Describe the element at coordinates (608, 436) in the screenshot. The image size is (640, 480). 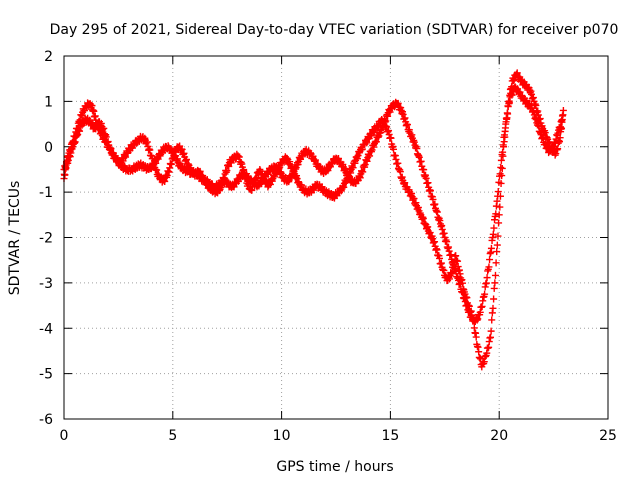
I see `x-tick-label: 25` at that location.